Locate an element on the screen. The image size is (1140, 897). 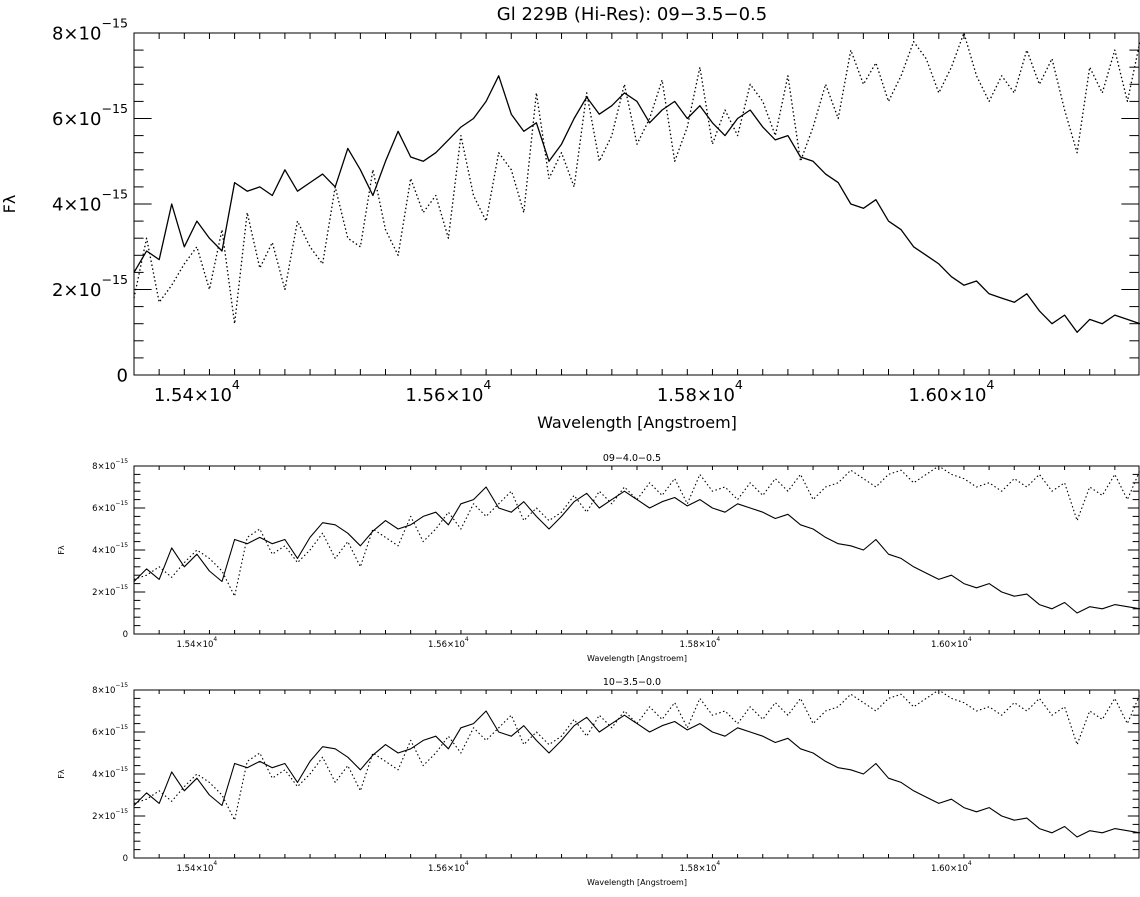
chart-title: 09−4.0−0.5 is located at coordinates (632, 458).